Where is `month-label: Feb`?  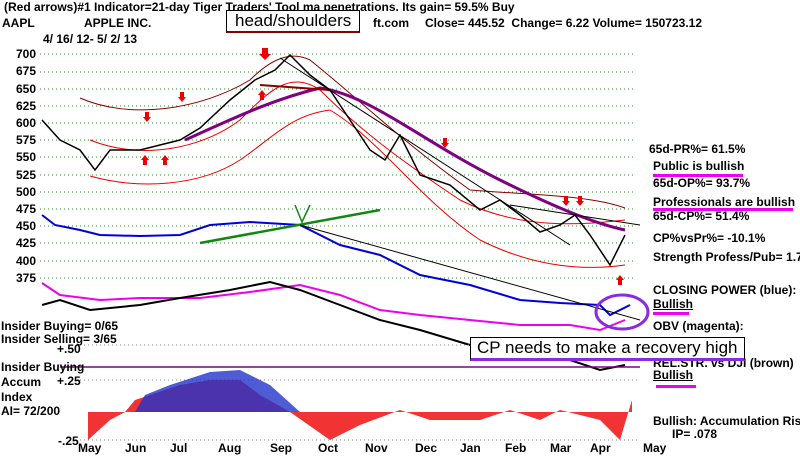
month-label: Feb is located at coordinates (516, 448).